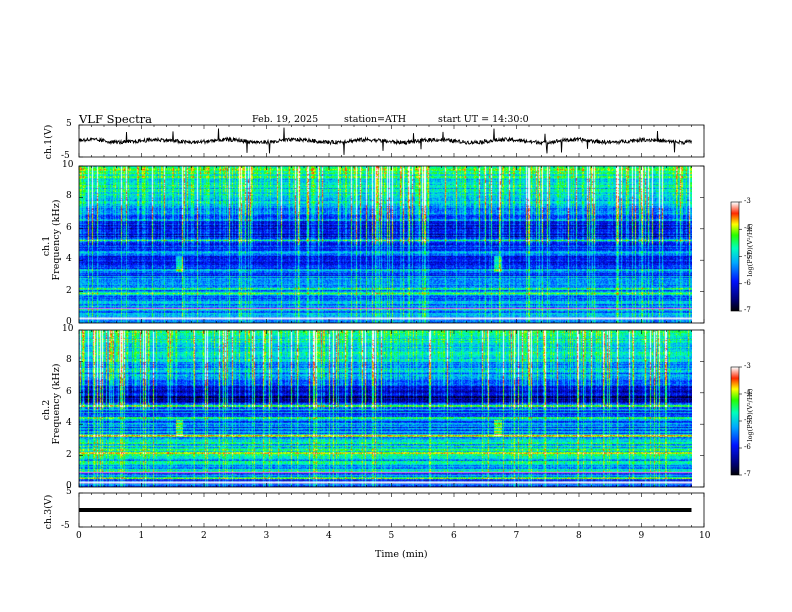  I want to click on cb1-tick-label: -4, so click(747, 228).